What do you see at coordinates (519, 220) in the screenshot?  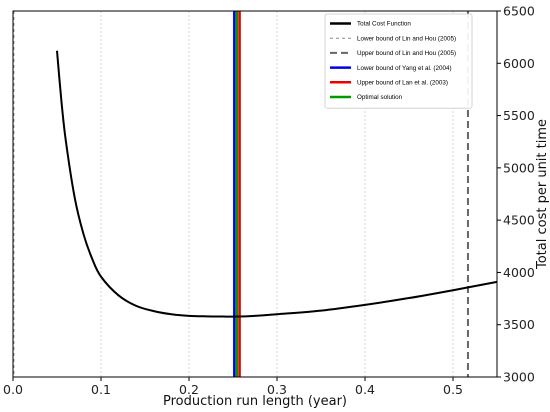 I see `y-tick-label-3: 4500` at bounding box center [519, 220].